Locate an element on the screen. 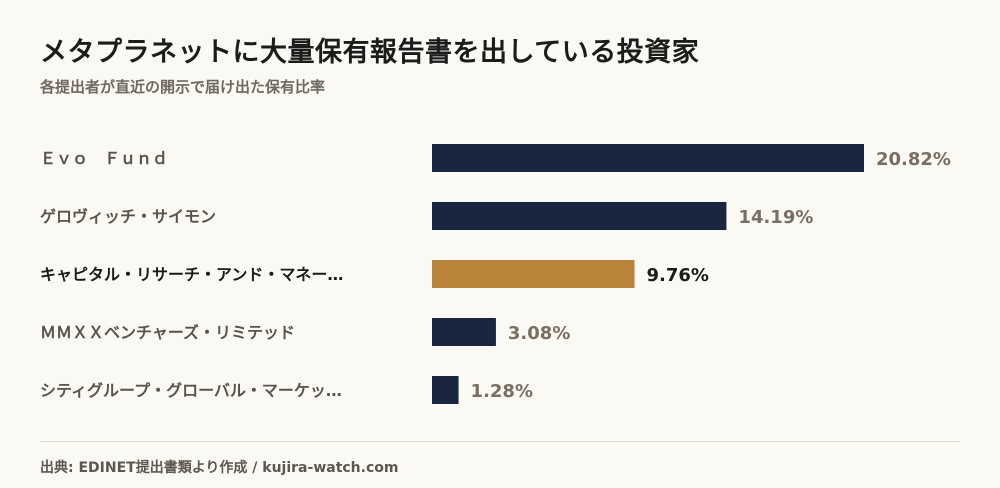  category-label: ＭＭＸＸベンチャーズ・リミテッド is located at coordinates (167, 332).